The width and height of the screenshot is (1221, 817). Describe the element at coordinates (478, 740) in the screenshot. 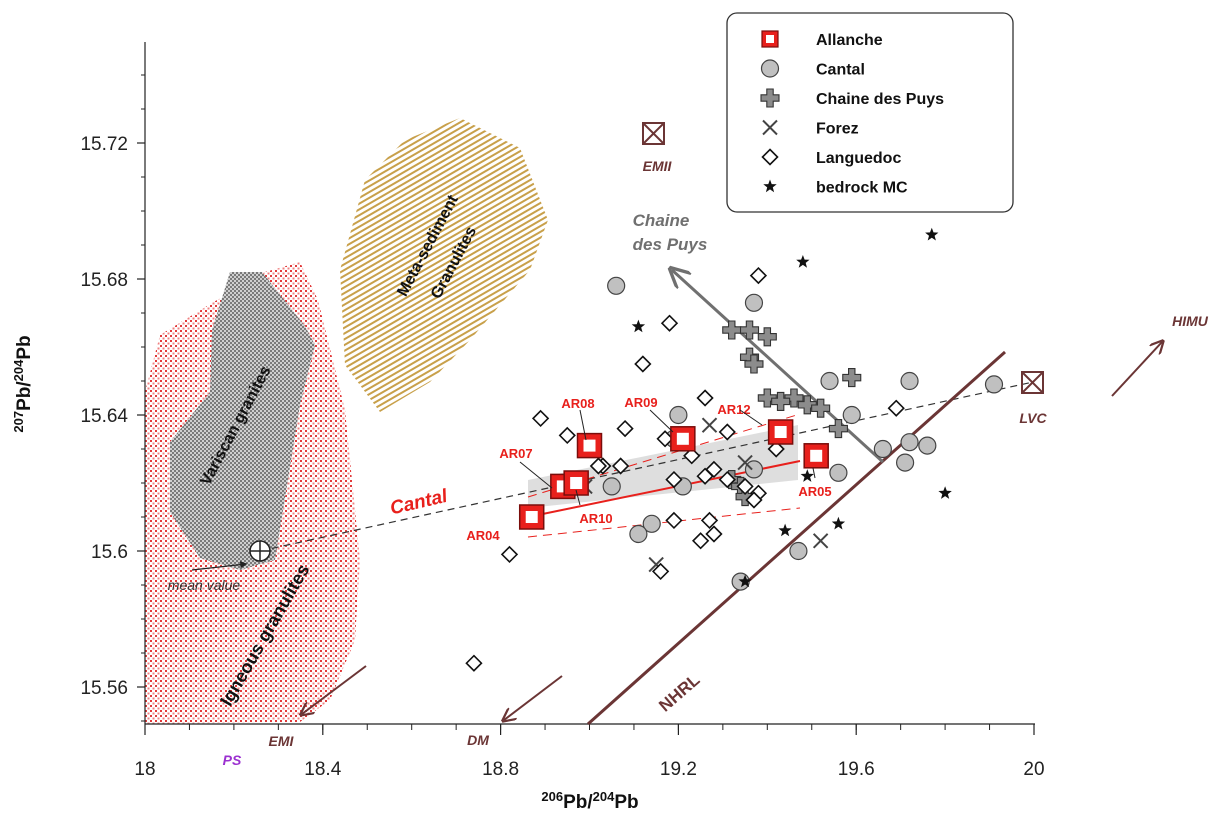

I see `dm-label: DM` at that location.